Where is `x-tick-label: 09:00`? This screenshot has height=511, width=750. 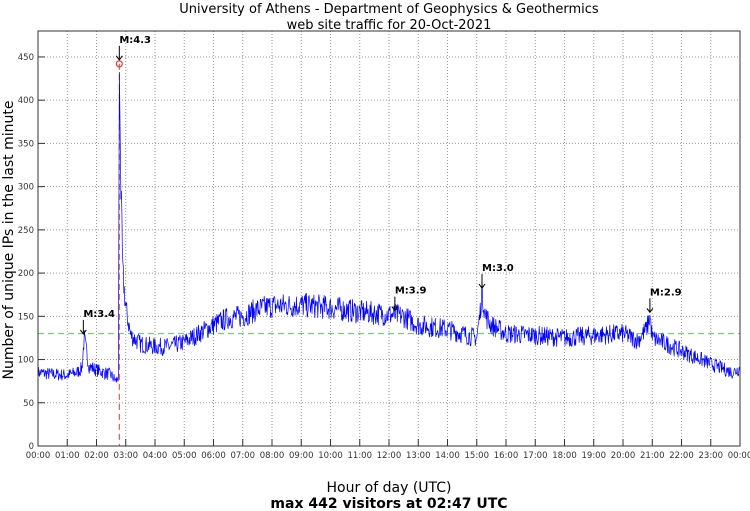
x-tick-label: 09:00 is located at coordinates (301, 456).